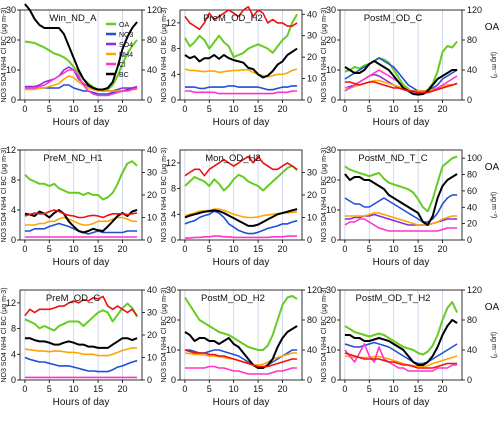 This screenshot has height=422, width=500. I want to click on legend-label: NH4, so click(126, 55).